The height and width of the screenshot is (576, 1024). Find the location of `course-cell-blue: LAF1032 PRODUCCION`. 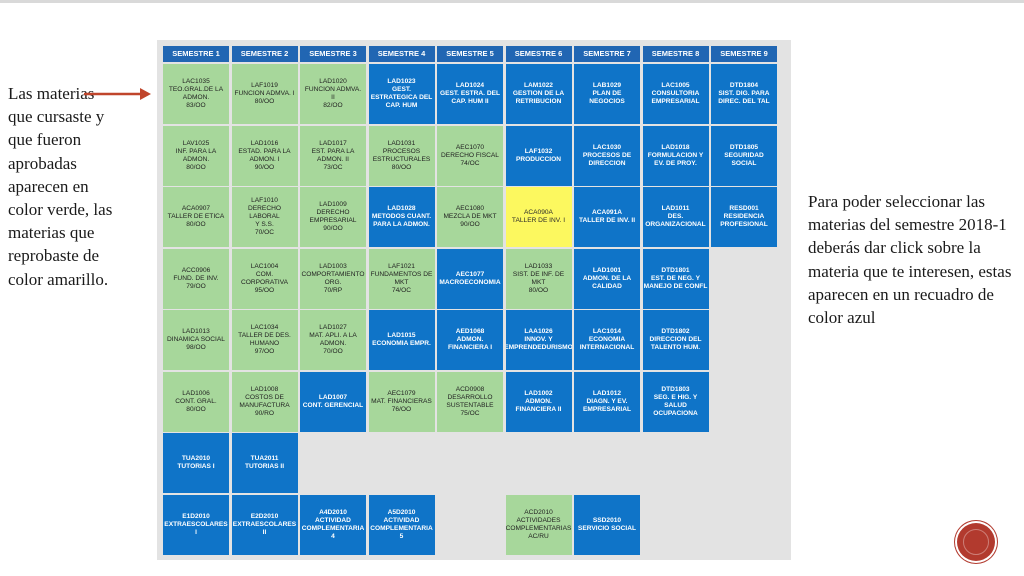

course-cell-blue: LAF1032 PRODUCCION is located at coordinates (538, 155).